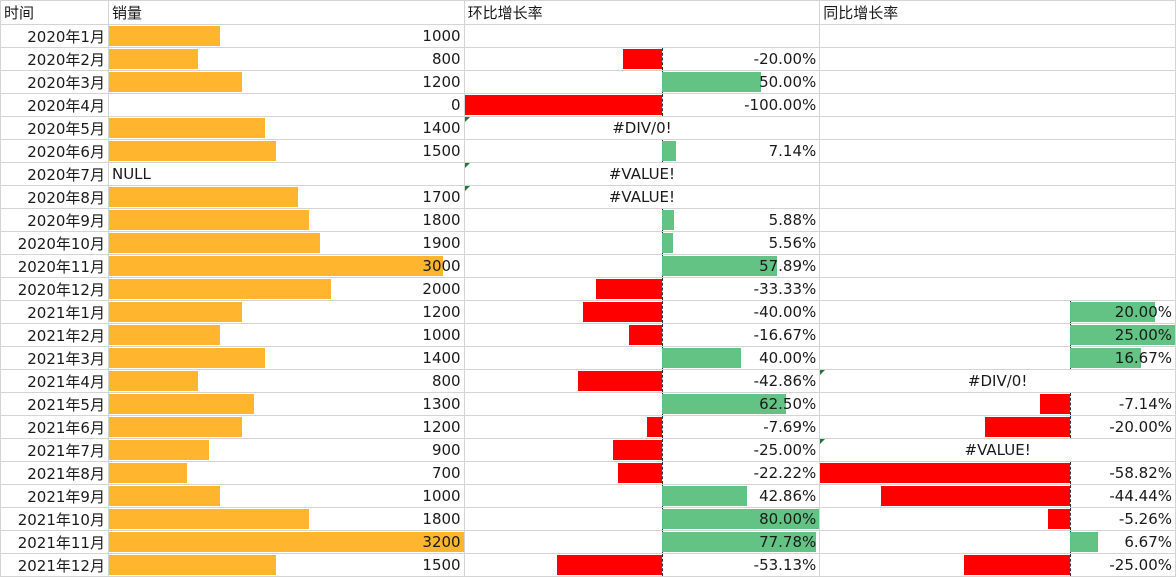 This screenshot has width=1176, height=577. I want to click on month-cell: 2021年5月, so click(54, 404).